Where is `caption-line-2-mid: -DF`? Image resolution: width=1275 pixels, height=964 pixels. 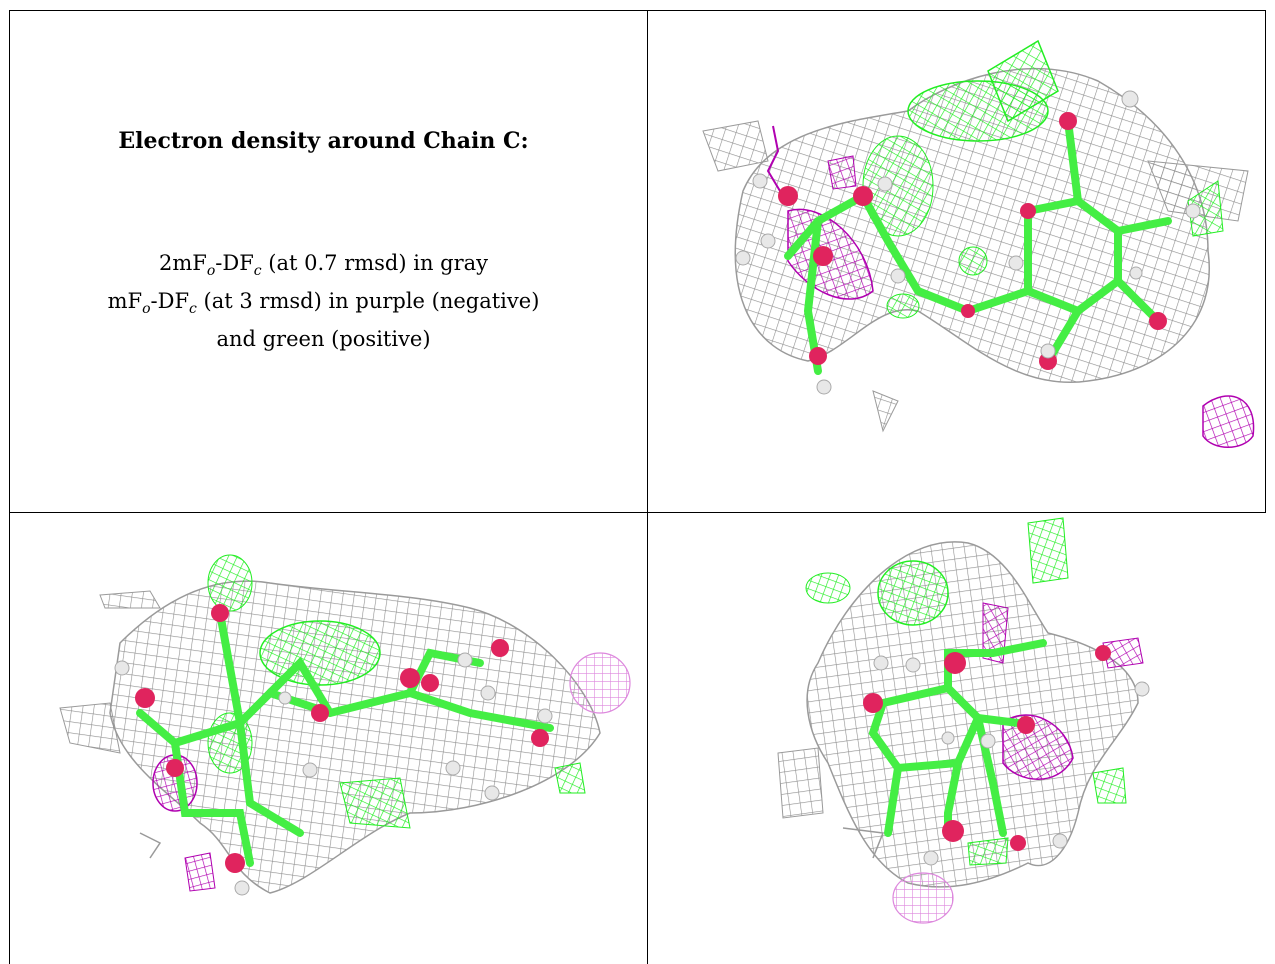
caption-line-2-mid: -DF is located at coordinates (170, 301).